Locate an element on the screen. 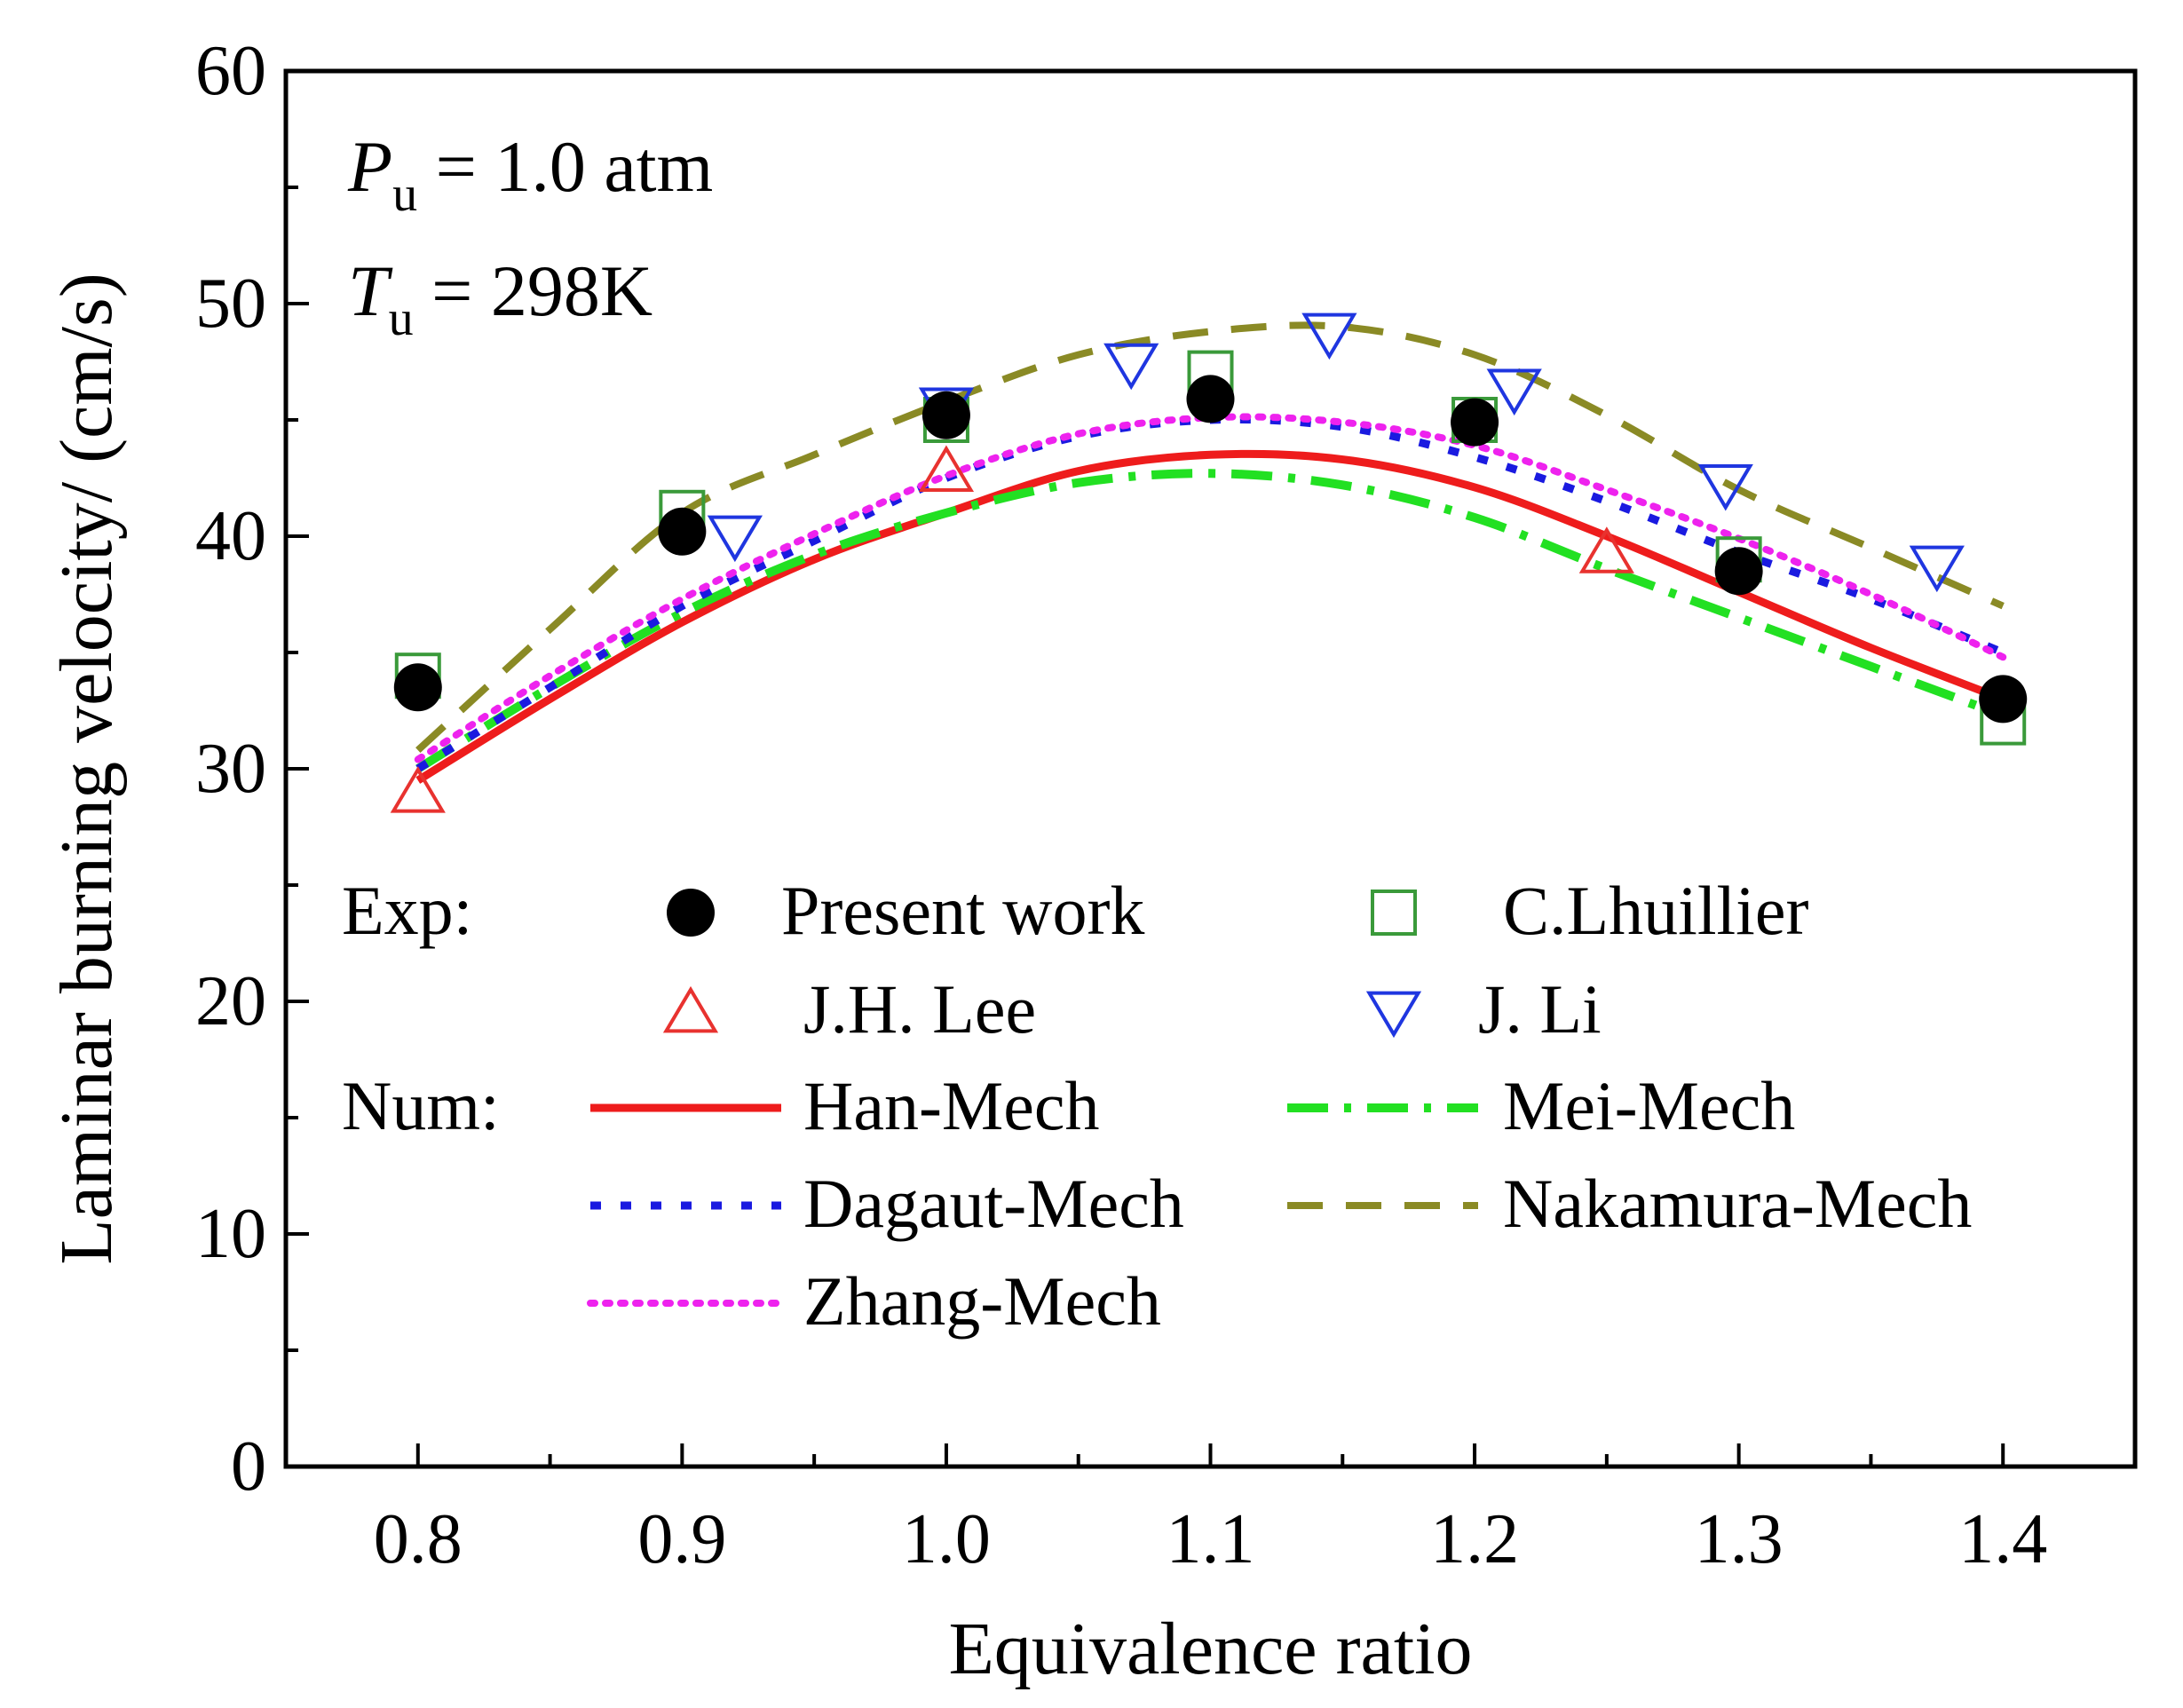 This screenshot has width=2183, height=1708. y-tick-label: 10 is located at coordinates (230, 1234).